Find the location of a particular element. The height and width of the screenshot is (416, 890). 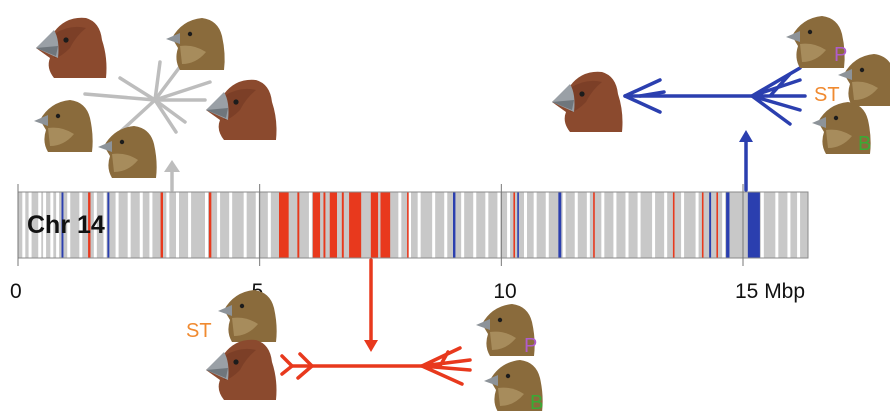

axis-tick-label: 10 is located at coordinates (504, 291).